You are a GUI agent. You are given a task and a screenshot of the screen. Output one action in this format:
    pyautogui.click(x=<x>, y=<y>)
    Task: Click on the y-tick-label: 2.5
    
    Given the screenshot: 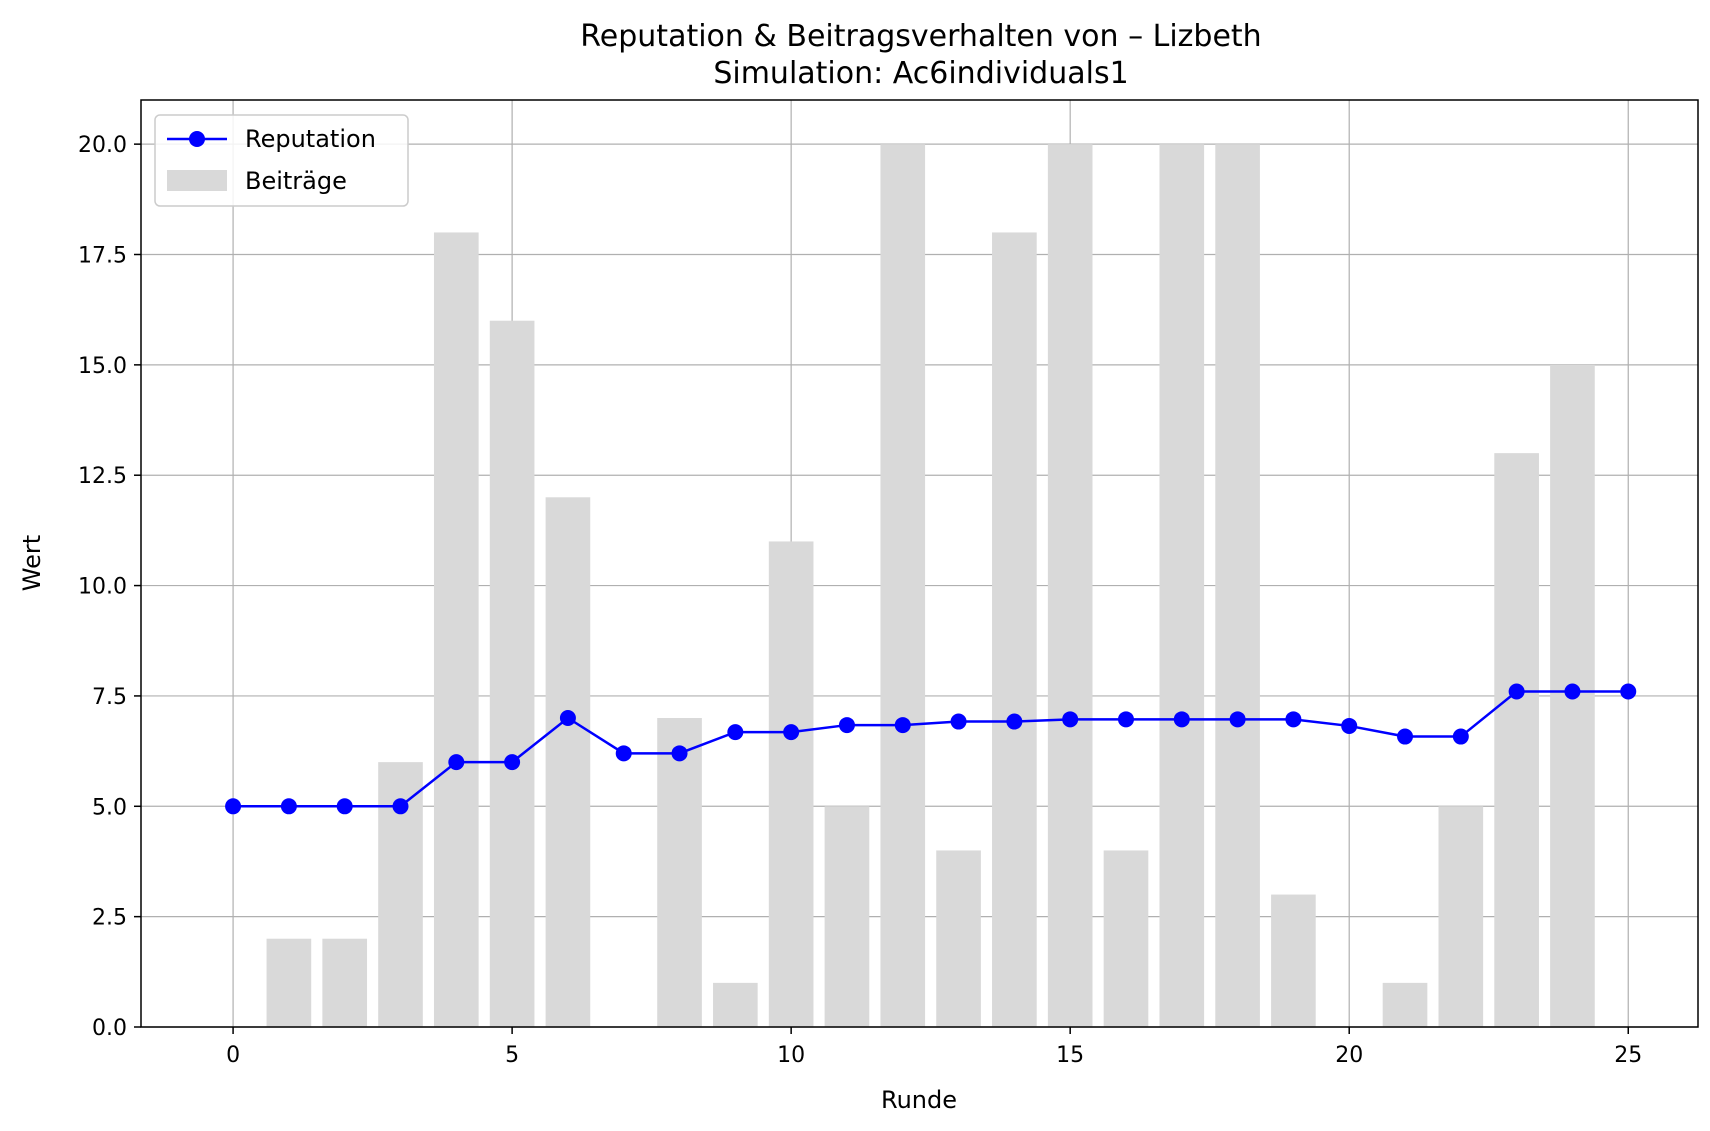 What is the action you would take?
    pyautogui.click(x=109, y=918)
    